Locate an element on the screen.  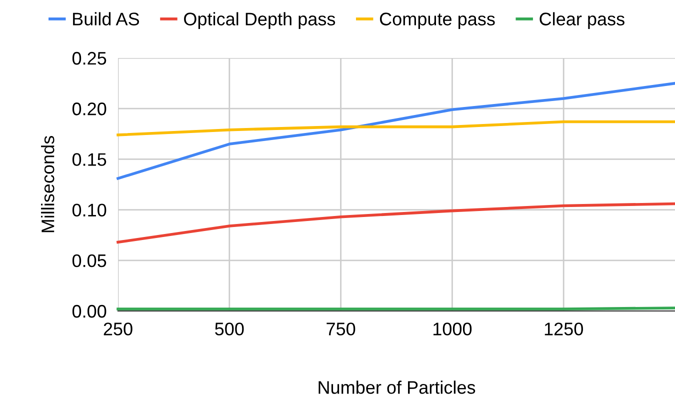
x-tick-label: 1000 is located at coordinates (452, 329).